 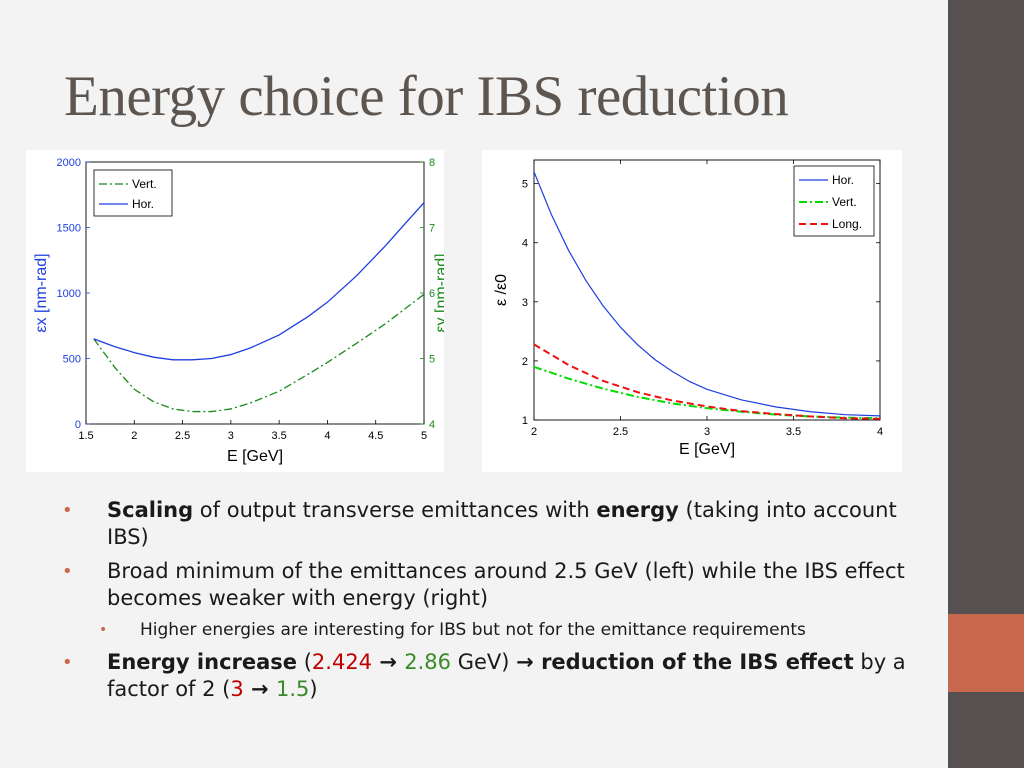 I want to click on y-right-tick-label: 4, so click(x=432, y=425).